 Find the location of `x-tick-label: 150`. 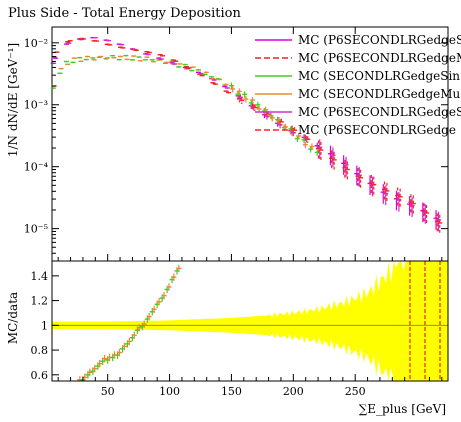

x-tick-label: 150 is located at coordinates (231, 391).